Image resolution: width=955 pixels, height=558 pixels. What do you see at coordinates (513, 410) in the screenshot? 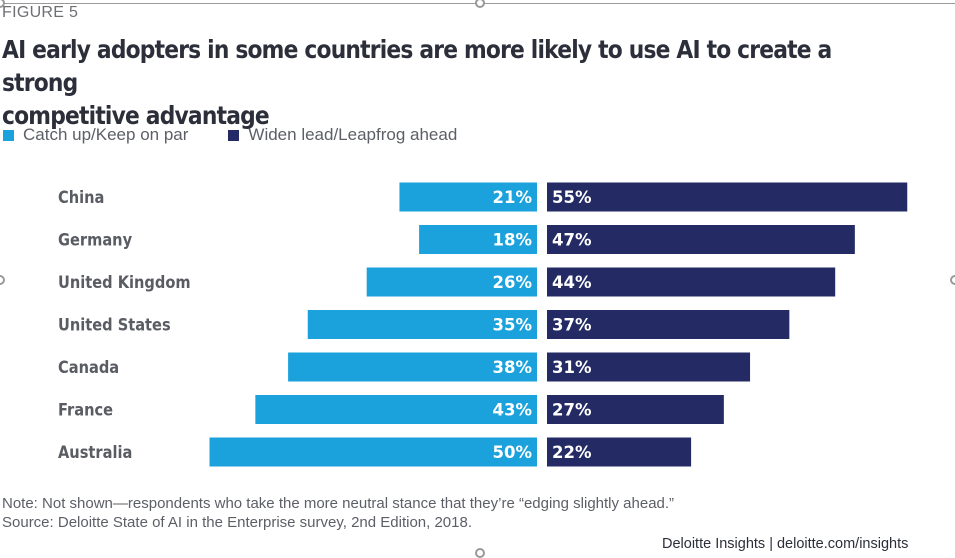
I see `value-label-catch-up-france: 43%` at bounding box center [513, 410].